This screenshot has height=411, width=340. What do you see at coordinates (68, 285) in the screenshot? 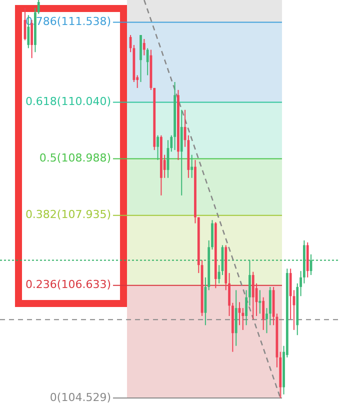
I see `annotation: 0.236(106.633)` at bounding box center [68, 285].